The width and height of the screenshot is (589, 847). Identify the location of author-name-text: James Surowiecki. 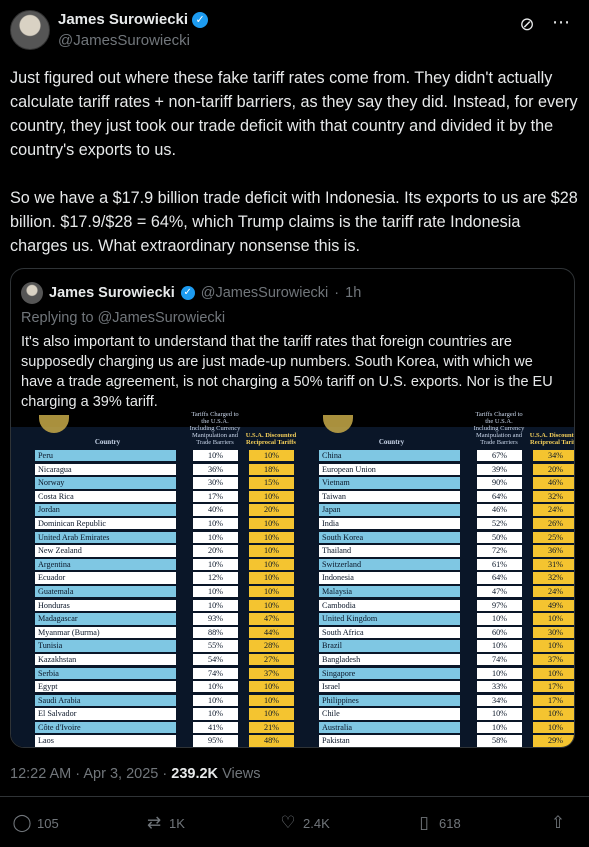
(123, 19).